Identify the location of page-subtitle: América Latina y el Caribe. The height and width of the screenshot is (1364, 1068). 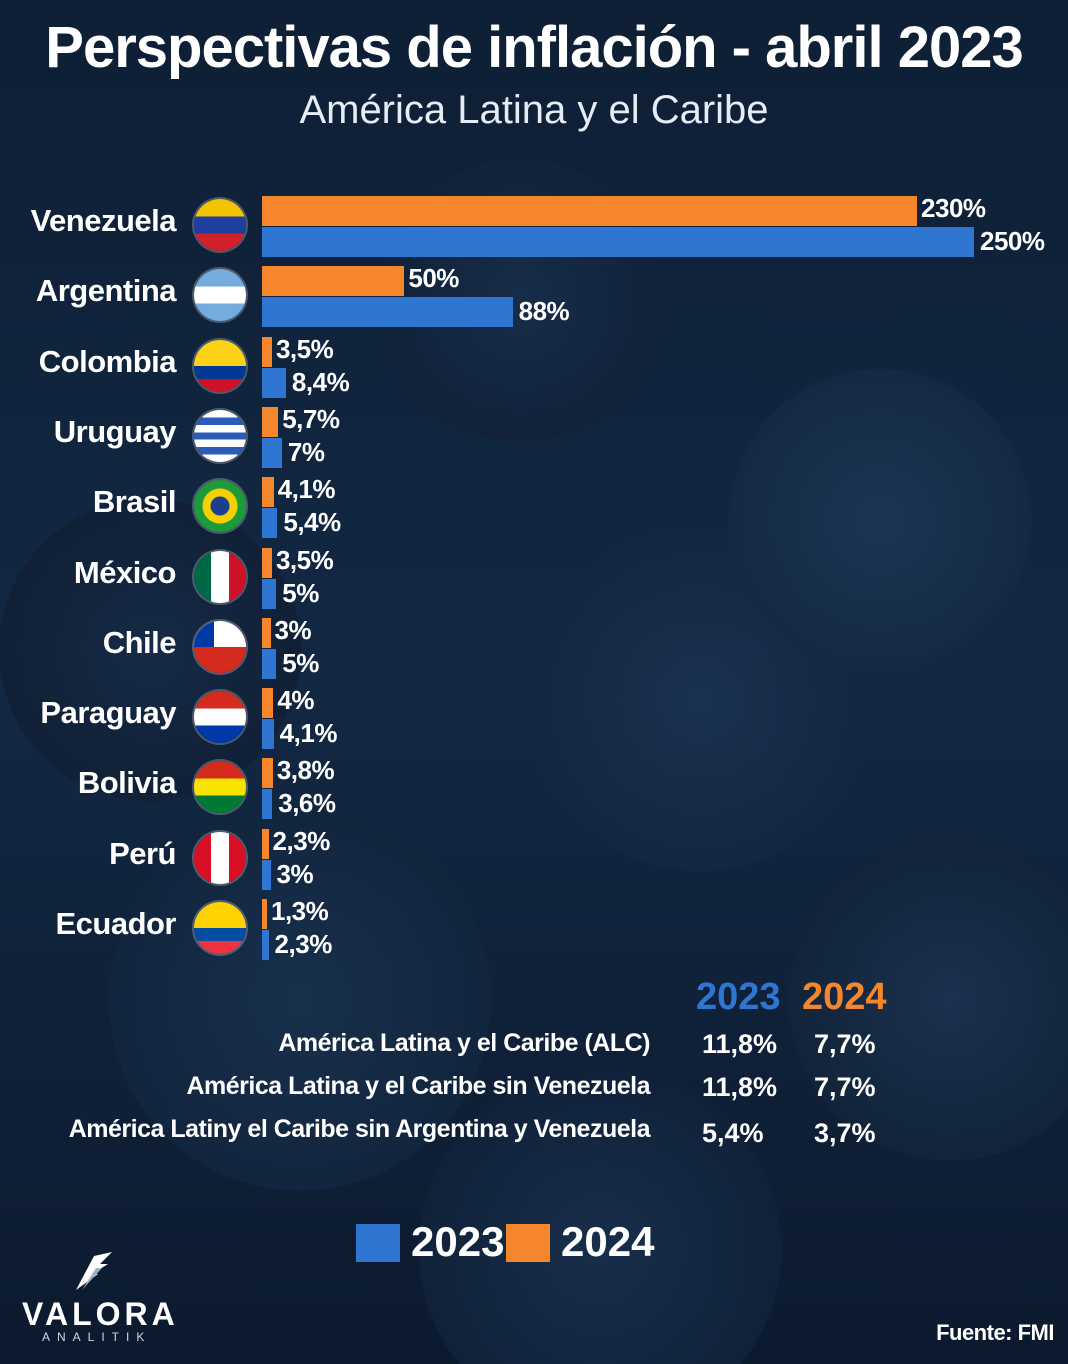
(534, 110).